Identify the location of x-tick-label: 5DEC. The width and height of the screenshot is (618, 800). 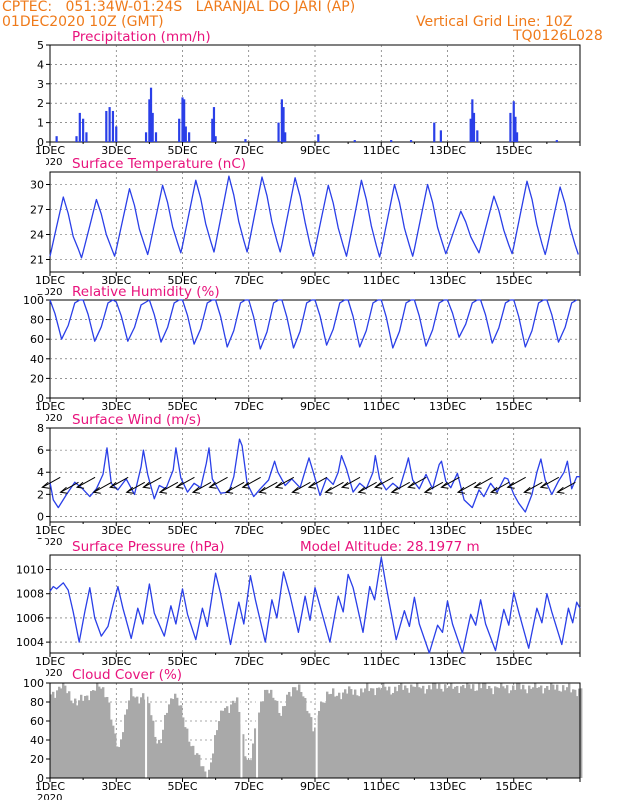
(182, 280).